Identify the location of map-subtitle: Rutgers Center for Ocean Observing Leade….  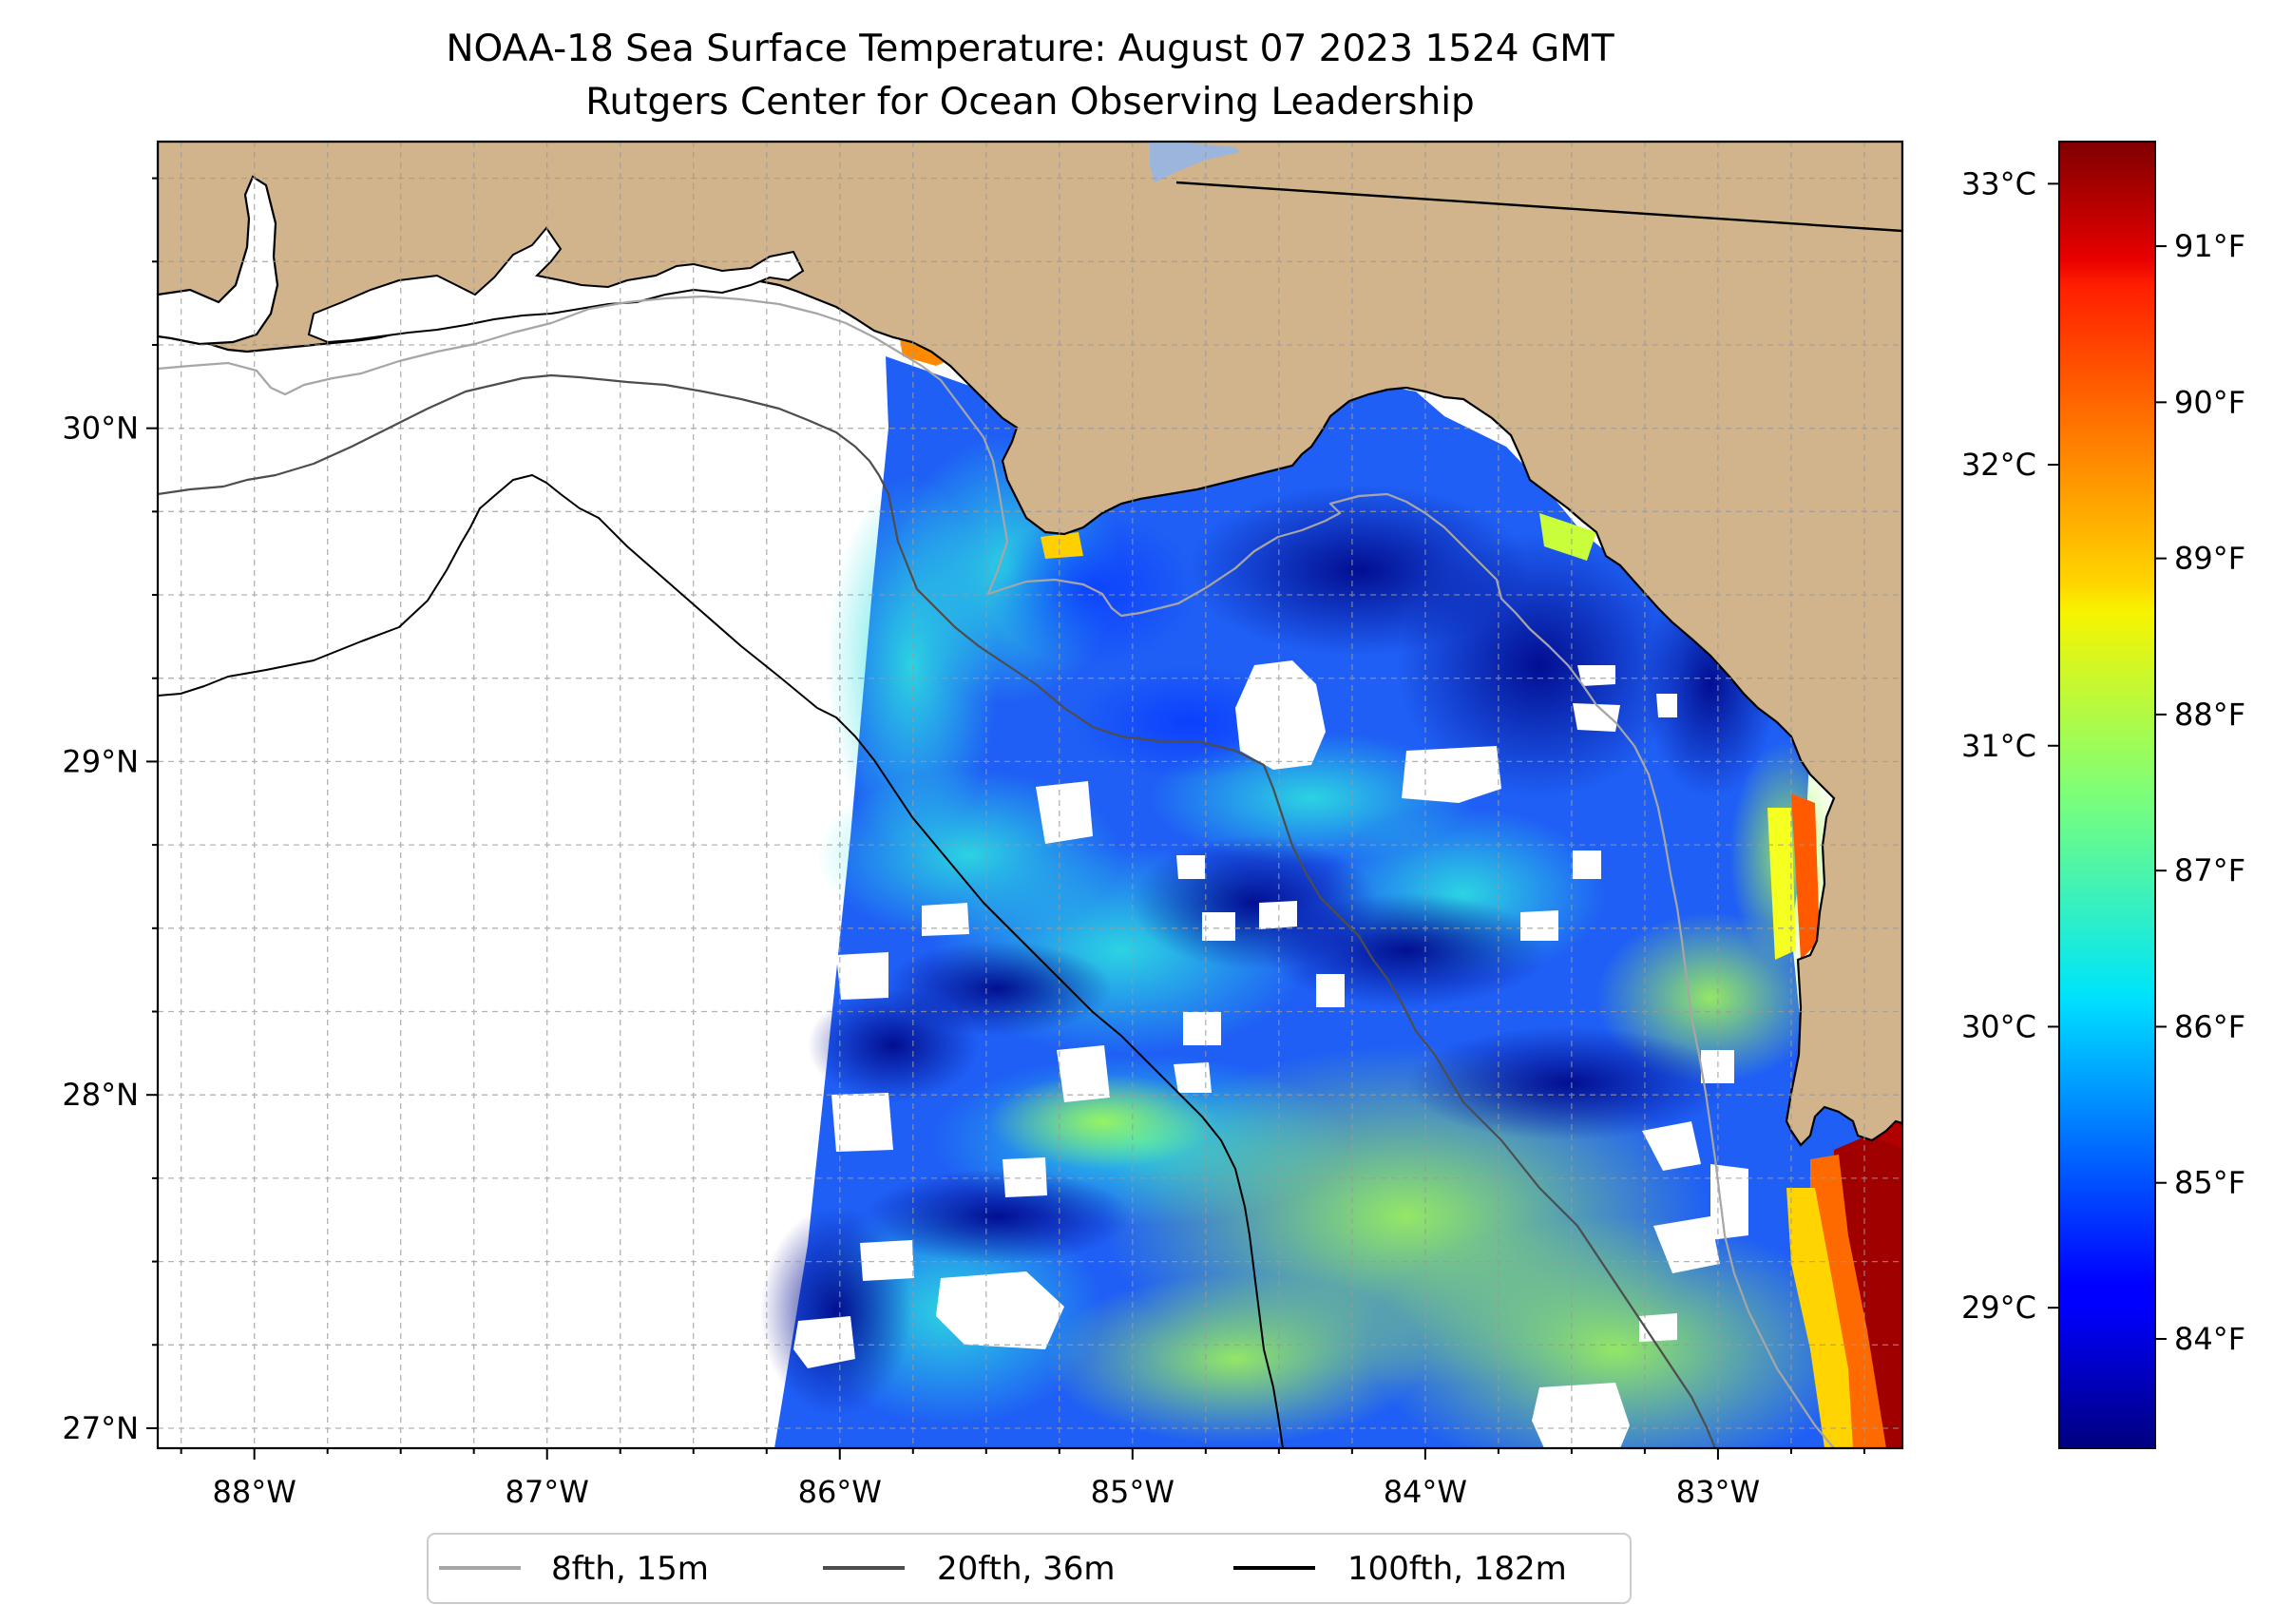
(1030, 102).